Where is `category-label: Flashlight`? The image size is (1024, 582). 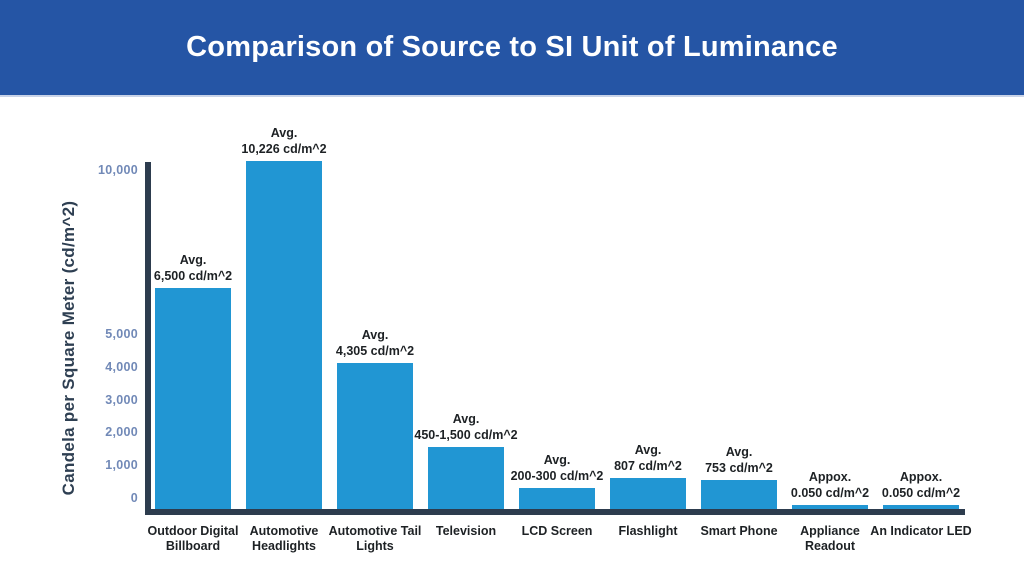
category-label: Flashlight is located at coordinates (648, 531).